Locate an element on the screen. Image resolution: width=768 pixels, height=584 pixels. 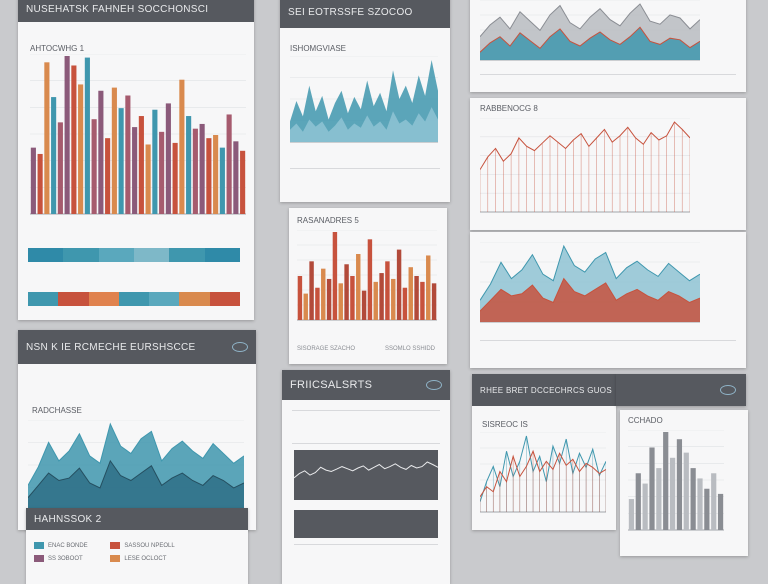
legend-label: LESE OCLOCT is located at coordinates (145, 558).